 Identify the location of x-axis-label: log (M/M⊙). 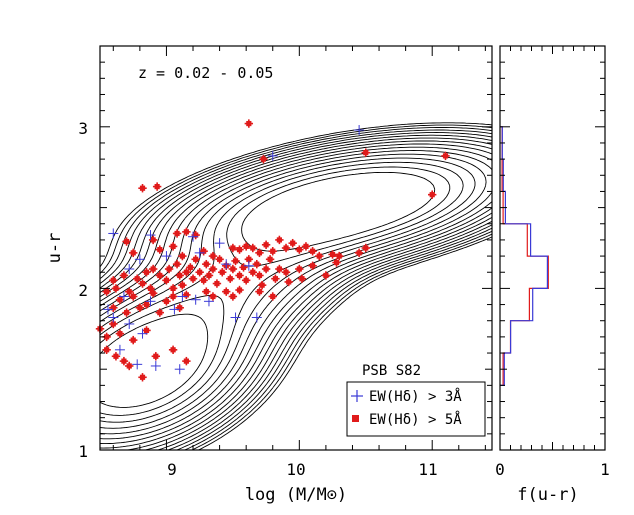
(296, 495).